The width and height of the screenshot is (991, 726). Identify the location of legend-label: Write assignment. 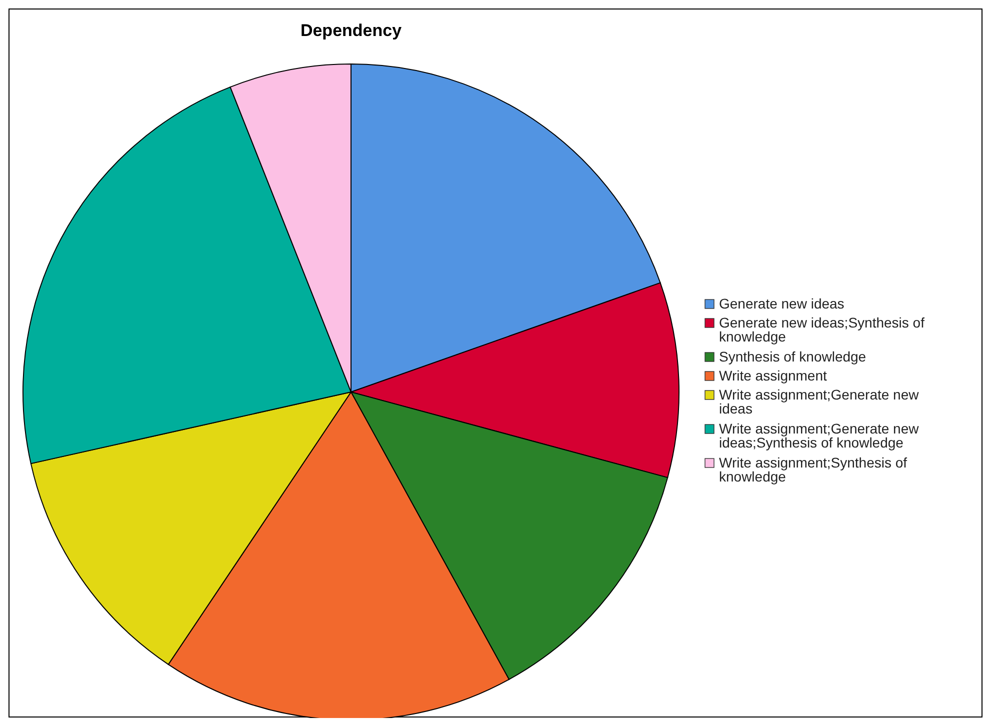
(773, 376).